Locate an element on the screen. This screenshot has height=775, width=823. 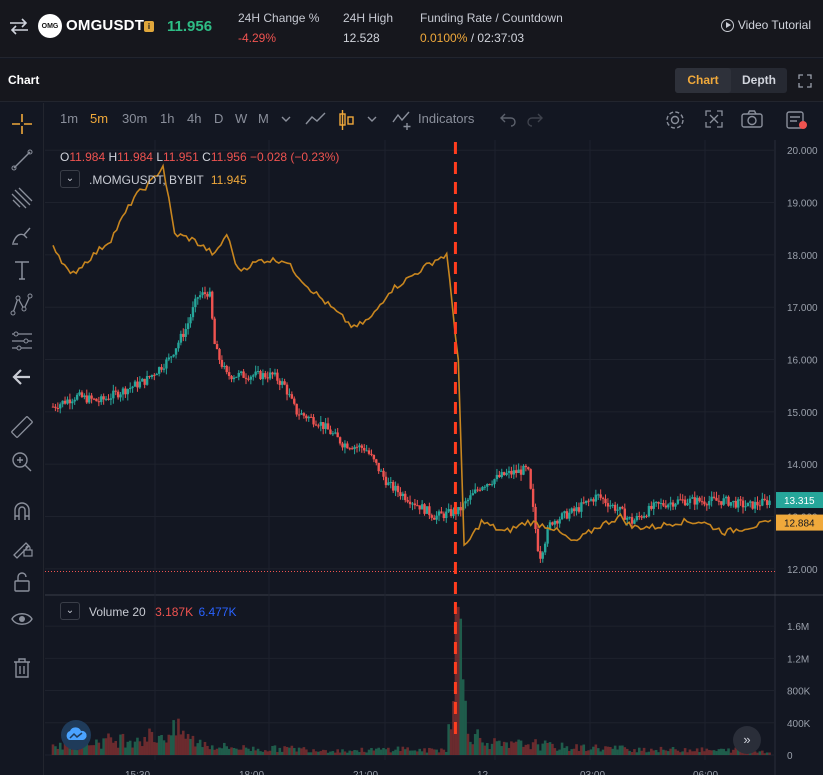
high-value: 12.528 is located at coordinates (361, 38).